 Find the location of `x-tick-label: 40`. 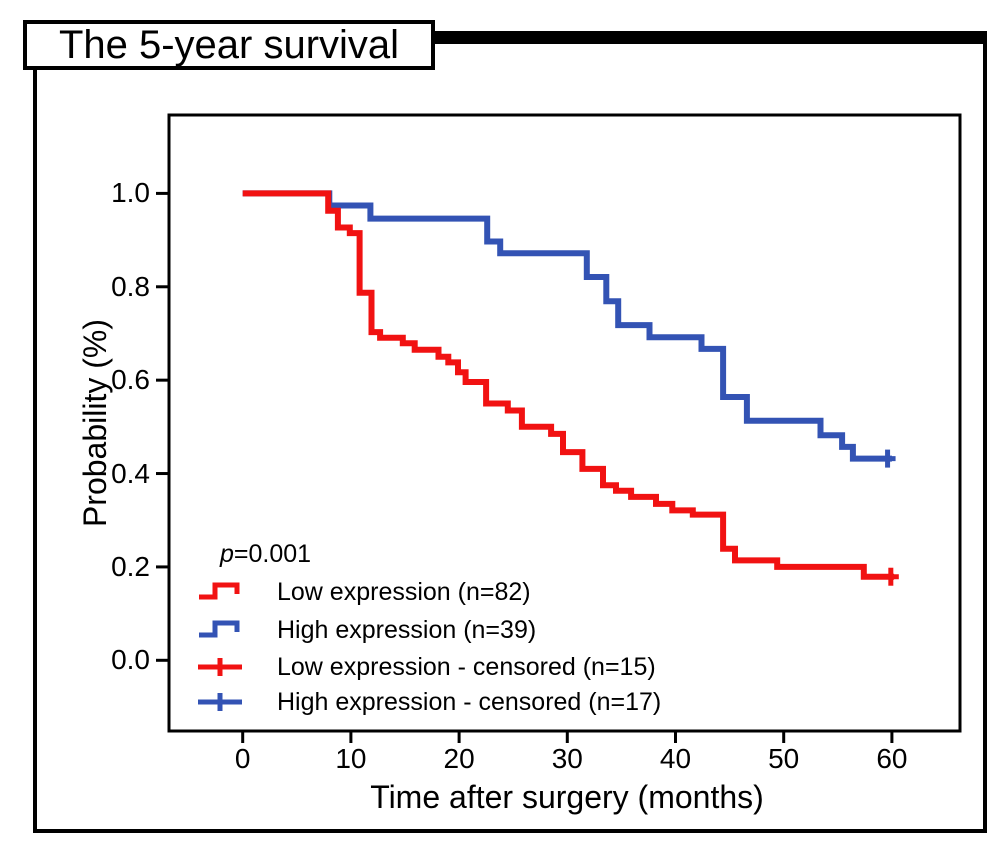

x-tick-label: 40 is located at coordinates (675, 758).